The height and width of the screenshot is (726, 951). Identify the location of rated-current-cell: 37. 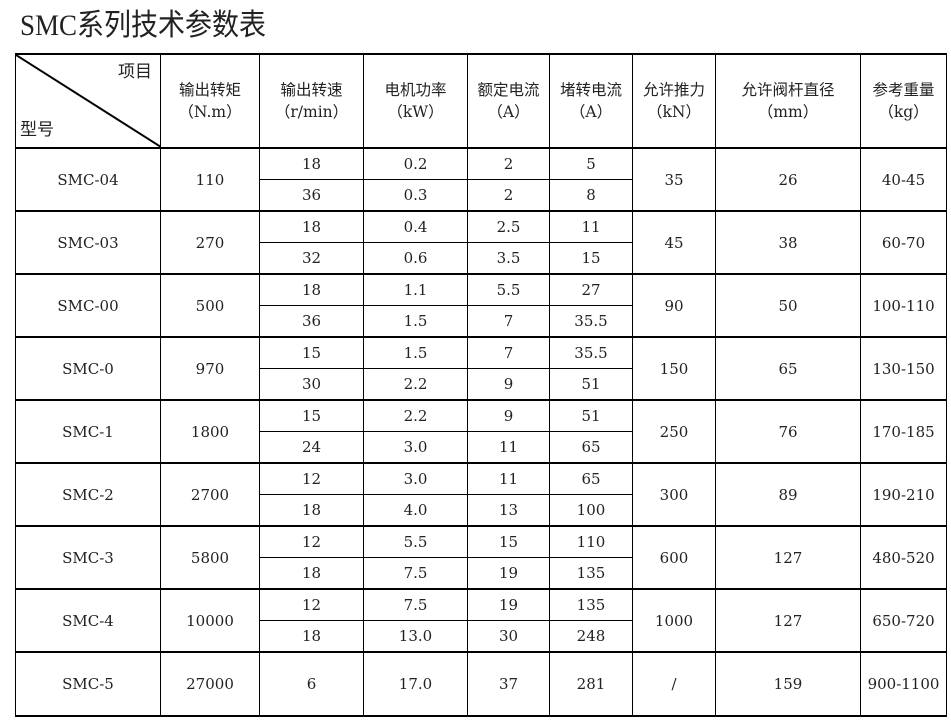
(508, 684).